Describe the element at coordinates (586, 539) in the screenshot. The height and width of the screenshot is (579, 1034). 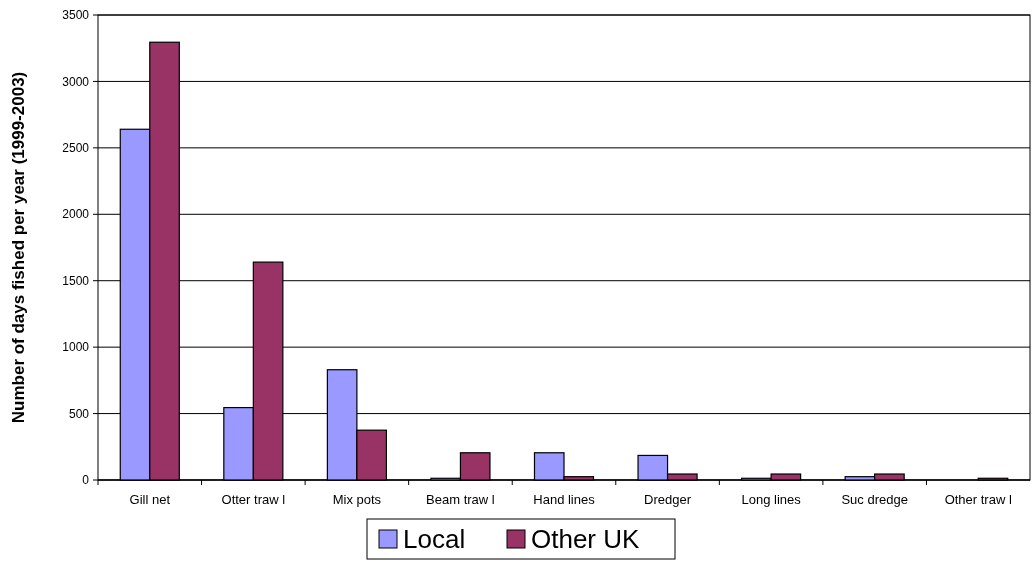
I see `legend-label: Other UK` at that location.